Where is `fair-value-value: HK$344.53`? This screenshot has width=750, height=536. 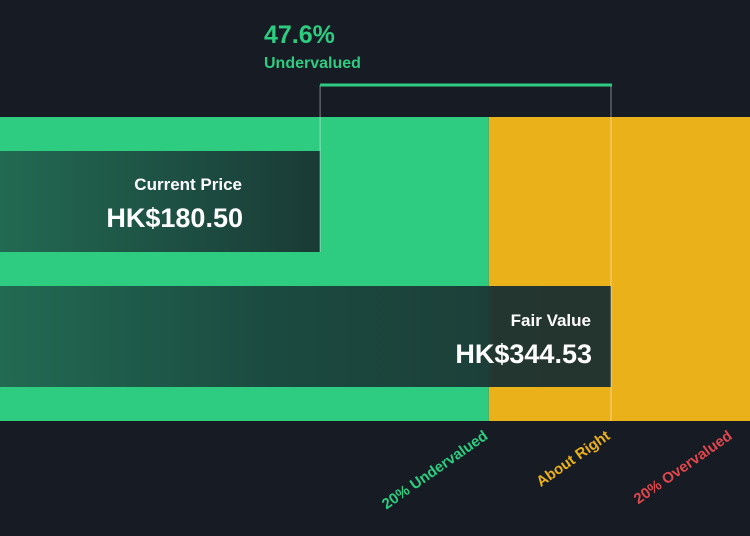 fair-value-value: HK$344.53 is located at coordinates (523, 354).